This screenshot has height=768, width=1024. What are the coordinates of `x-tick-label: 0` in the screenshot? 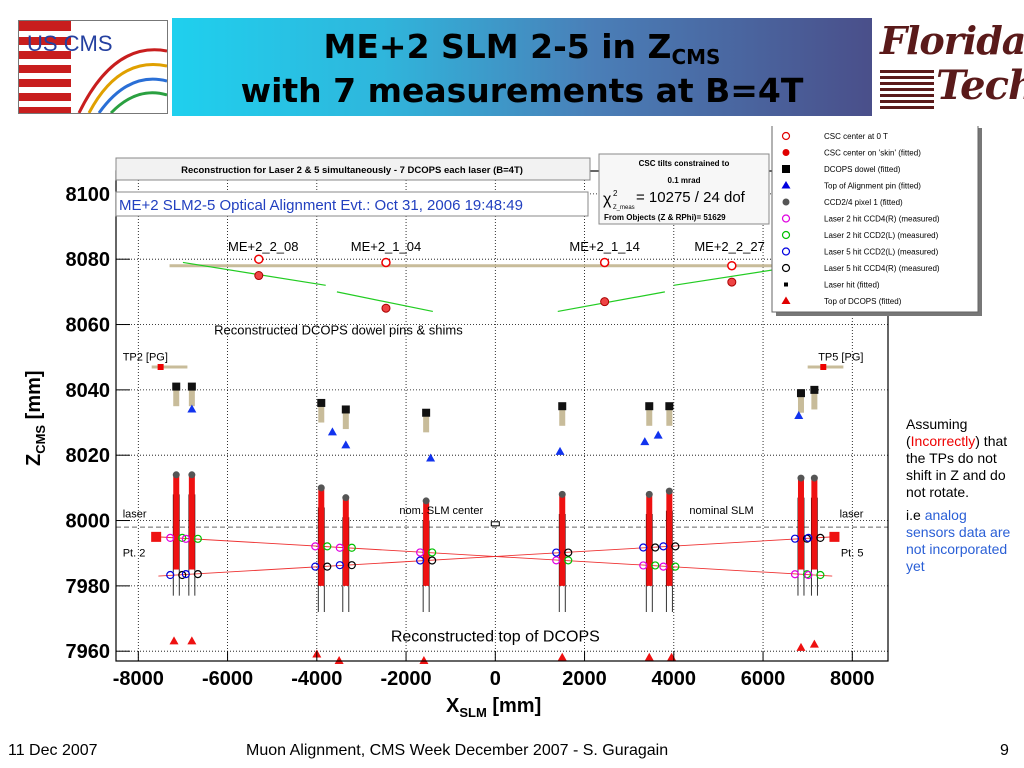 It's located at (495, 679).